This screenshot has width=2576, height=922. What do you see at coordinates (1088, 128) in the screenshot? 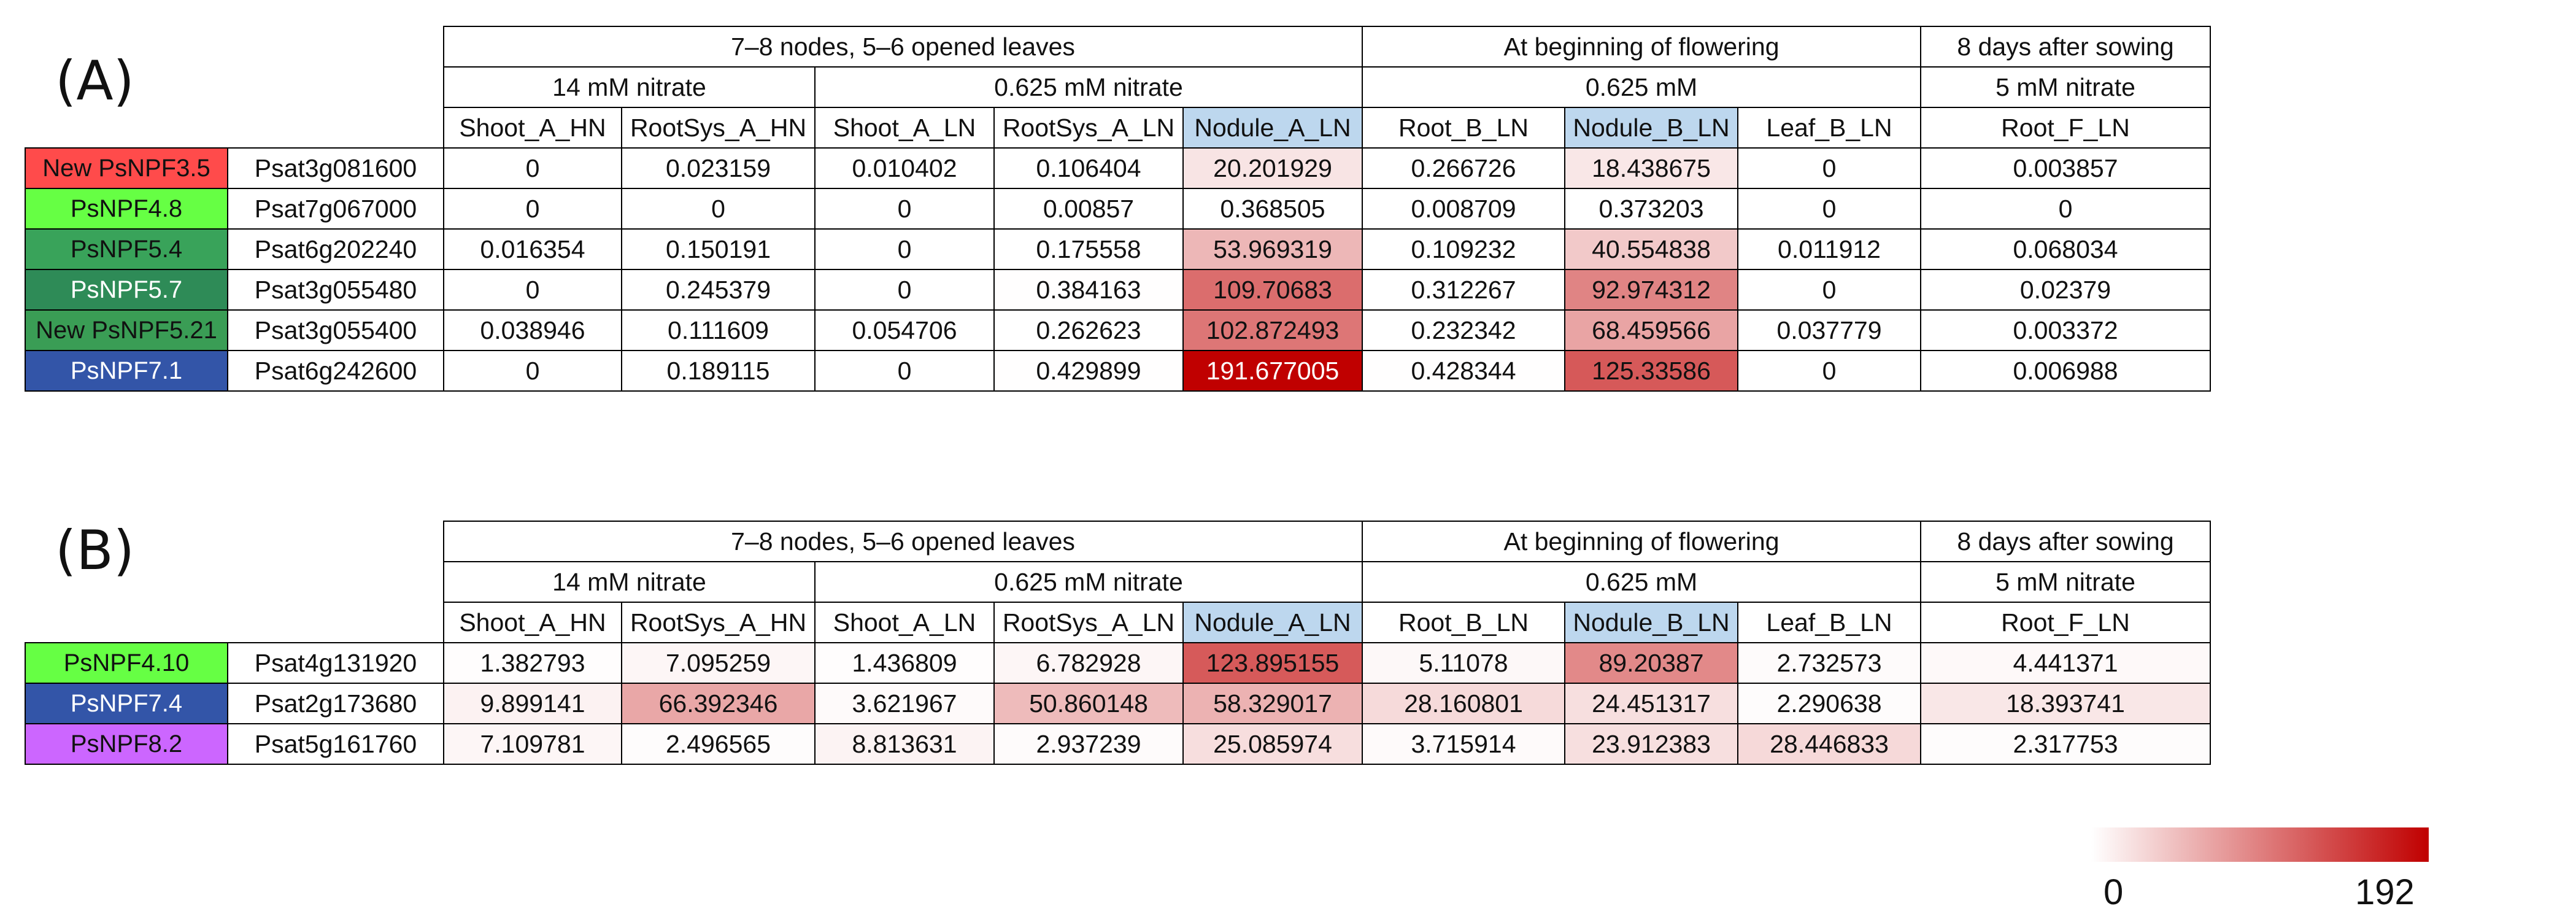
I see `column-header: RootSys_A_LN` at bounding box center [1088, 128].